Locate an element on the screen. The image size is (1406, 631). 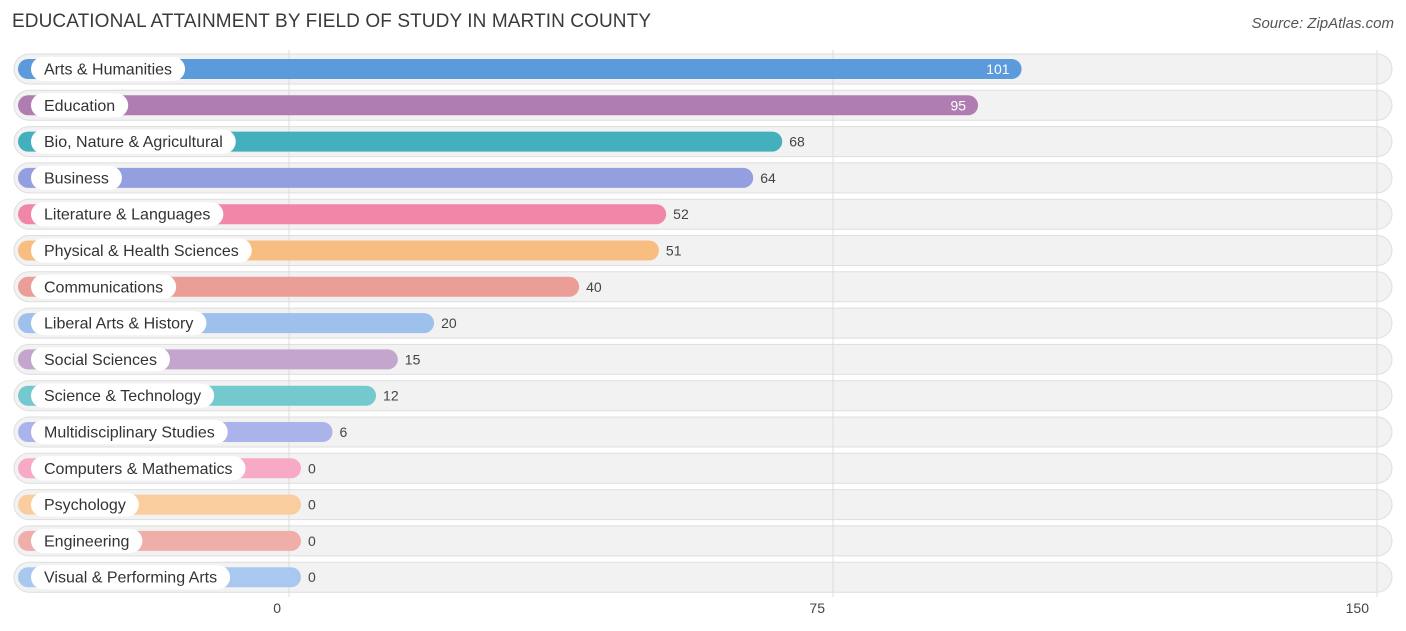
bar-row: Literature & Languages 52 is located at coordinates (353, 214).